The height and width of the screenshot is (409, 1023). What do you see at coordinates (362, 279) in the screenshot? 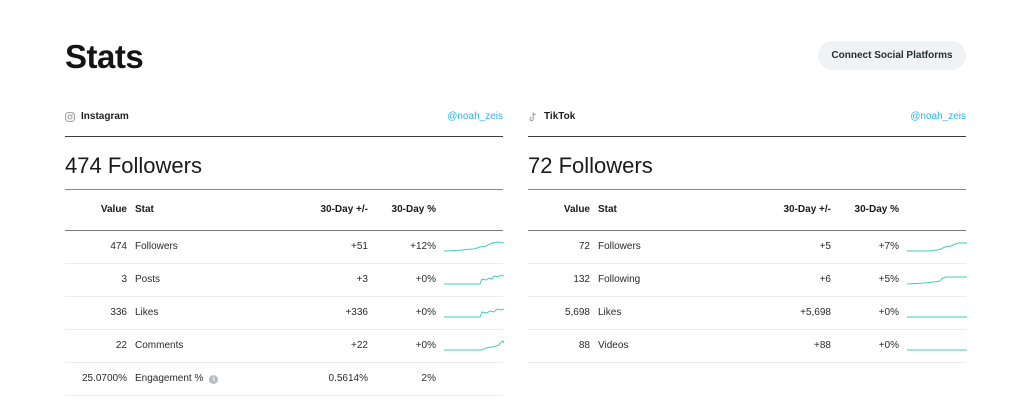
I see `row-delta: +3` at bounding box center [362, 279].